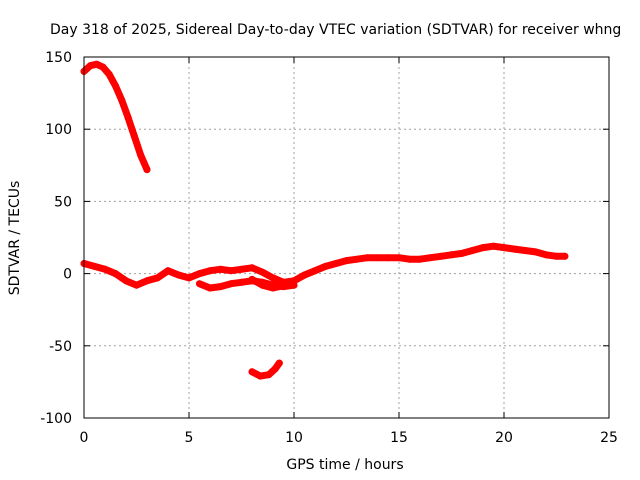  What do you see at coordinates (67, 275) in the screenshot?
I see `y-tick-label: 0` at bounding box center [67, 275].